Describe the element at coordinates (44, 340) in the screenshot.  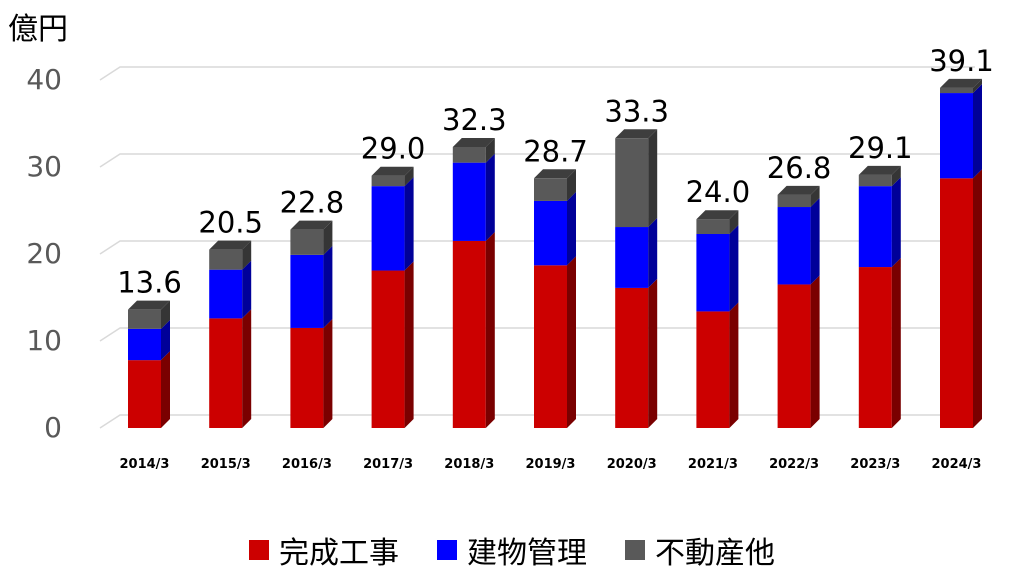
I see `y-tick-label-10: 10` at that location.